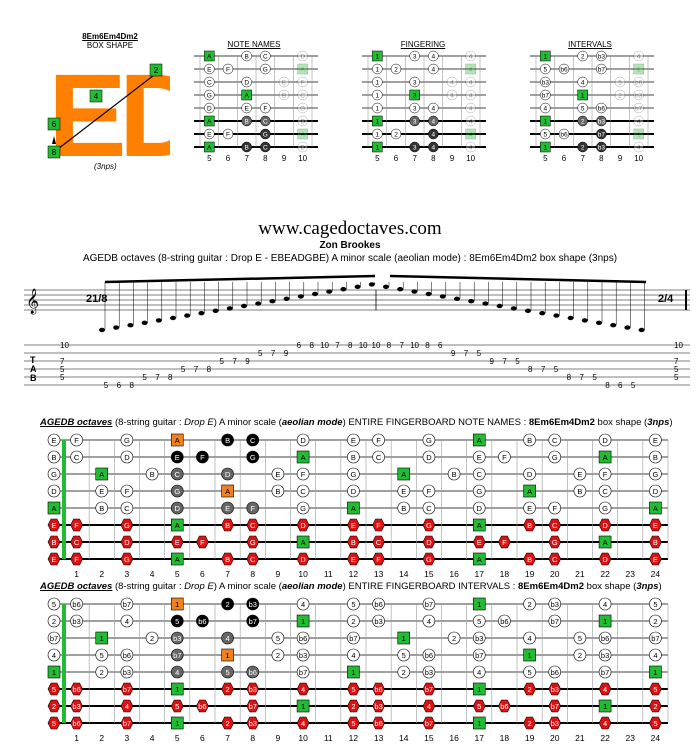 This screenshot has width=700, height=746. What do you see at coordinates (555, 738) in the screenshot?
I see `fret-number: 20` at bounding box center [555, 738].